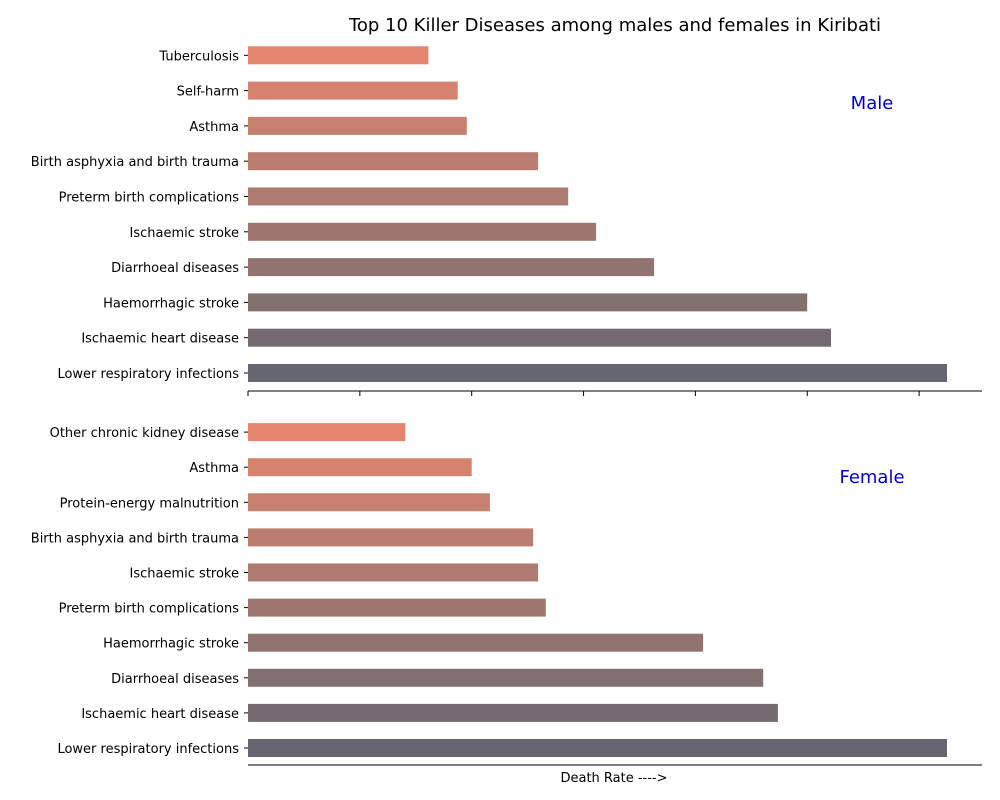 The height and width of the screenshot is (800, 1000). What do you see at coordinates (528, 302) in the screenshot?
I see `male-bar-haemorrhagic-stroke` at bounding box center [528, 302].